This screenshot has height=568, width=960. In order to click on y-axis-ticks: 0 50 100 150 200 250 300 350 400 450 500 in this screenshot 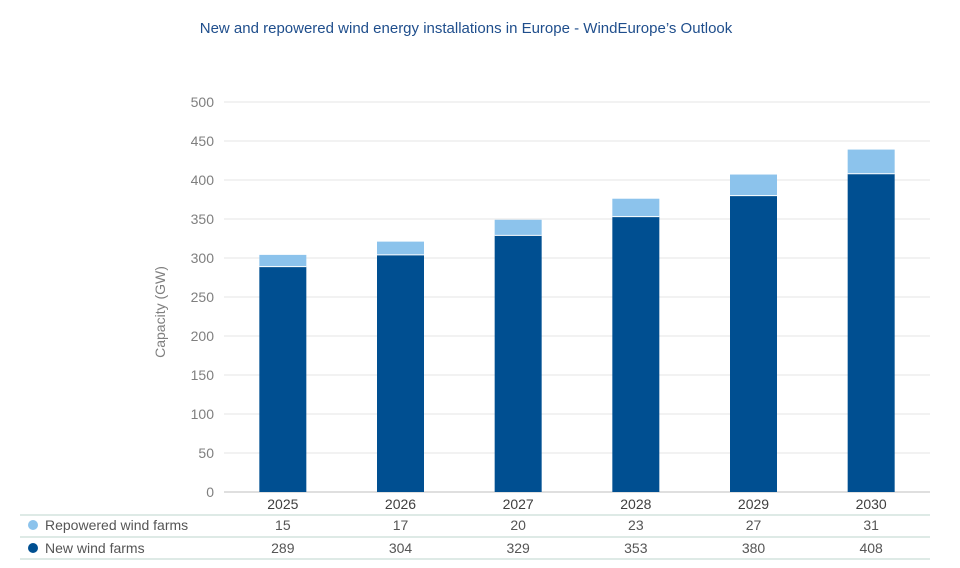, I will do `click(203, 297)`.